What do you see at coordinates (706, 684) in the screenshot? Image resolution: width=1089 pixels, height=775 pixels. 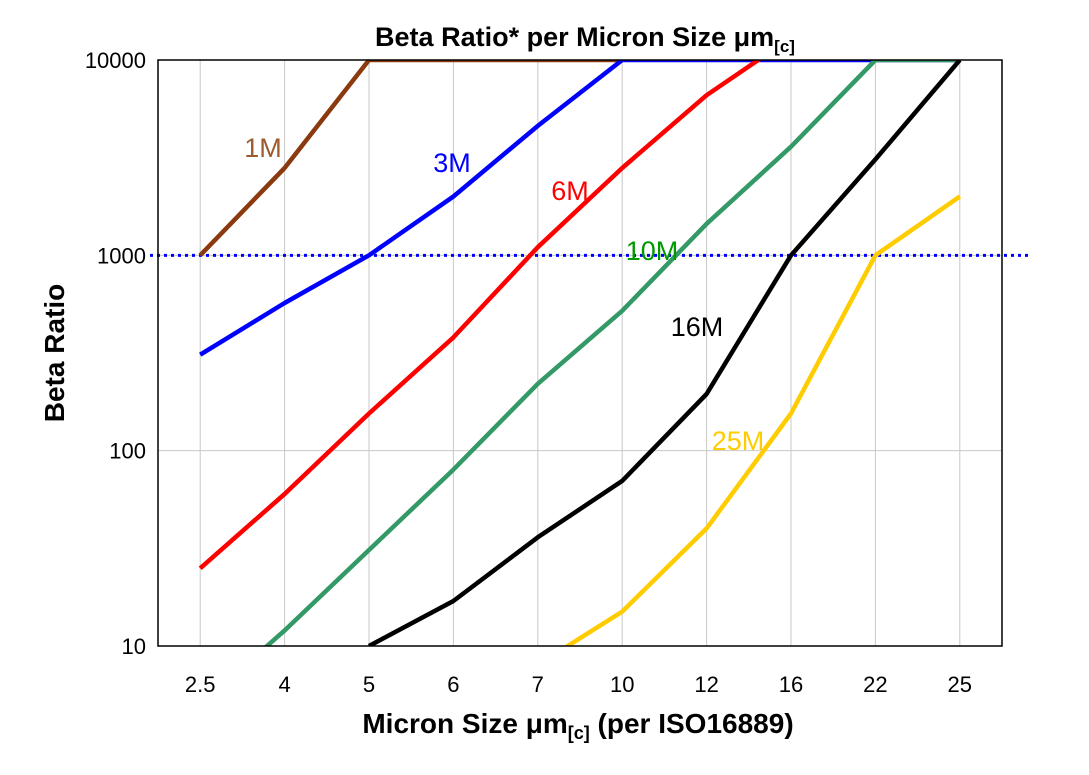 I see `x-tick-label: 12` at bounding box center [706, 684].